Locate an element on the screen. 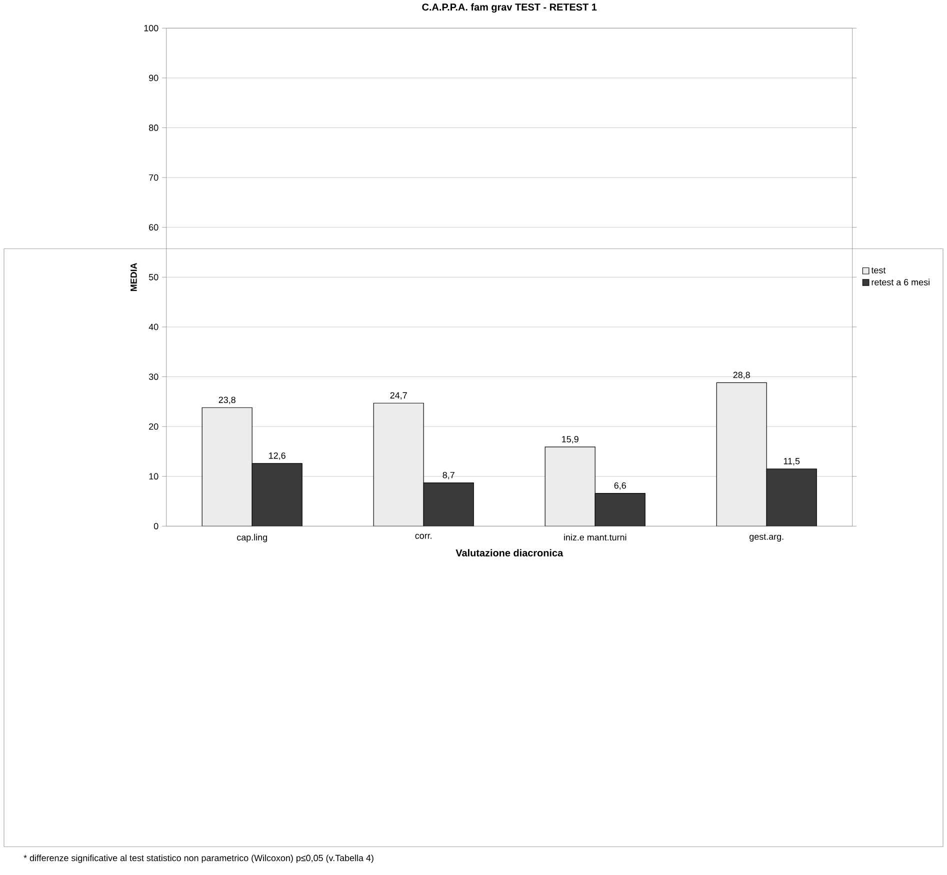  chart-title: C.A.P.P.A. fam grav TEST - RETEST 1 is located at coordinates (509, 8).